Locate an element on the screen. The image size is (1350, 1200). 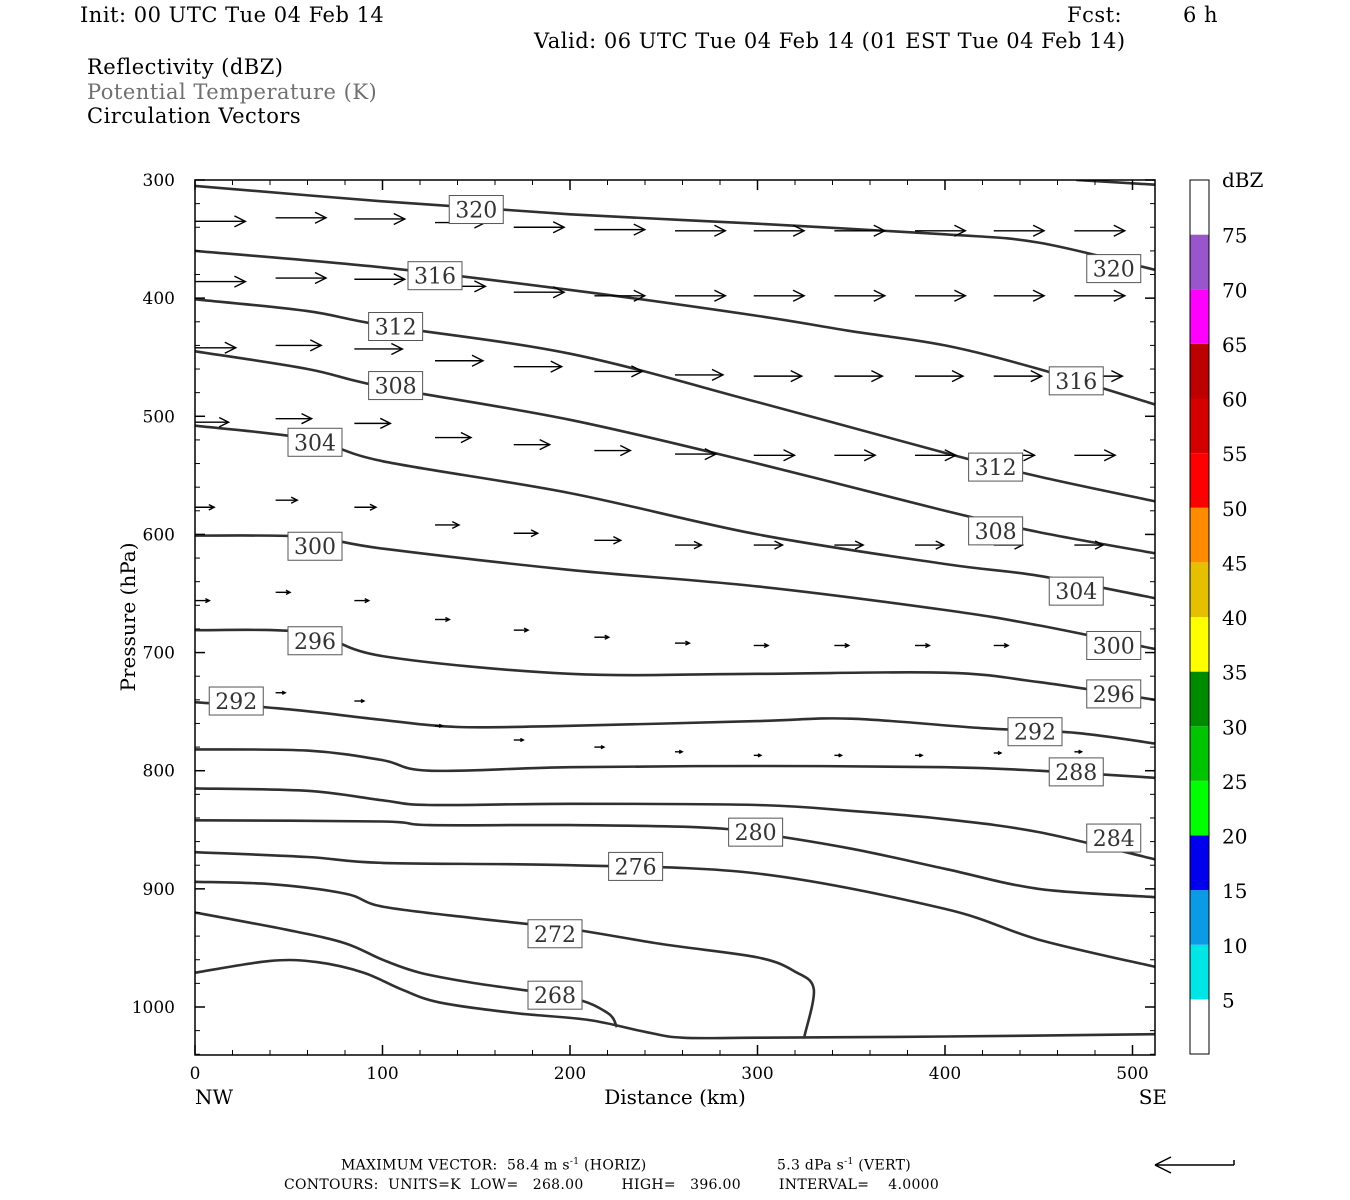
max-horiz-exponent: -1 is located at coordinates (574, 1162).